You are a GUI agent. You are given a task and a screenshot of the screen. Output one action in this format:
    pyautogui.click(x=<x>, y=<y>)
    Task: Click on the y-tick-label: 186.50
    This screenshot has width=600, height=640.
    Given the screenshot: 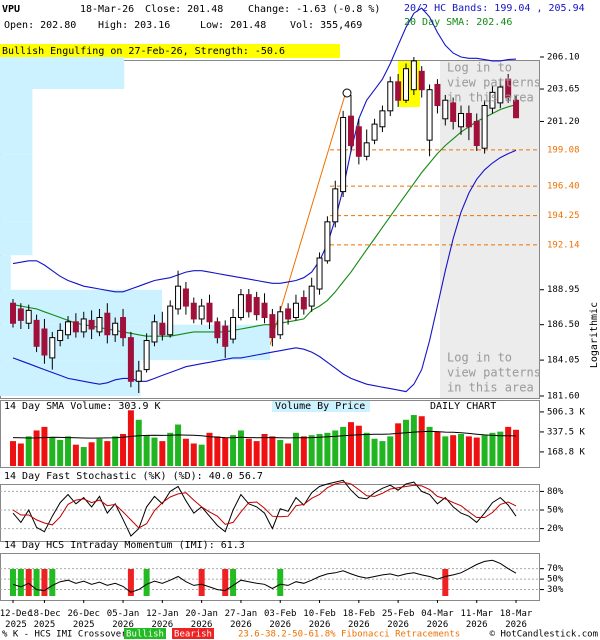 What is the action you would take?
    pyautogui.click(x=563, y=325)
    